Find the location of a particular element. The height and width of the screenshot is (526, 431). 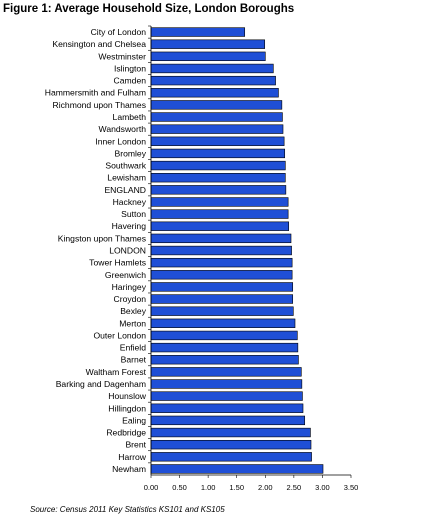

category-label: Redbridge is located at coordinates (126, 433).